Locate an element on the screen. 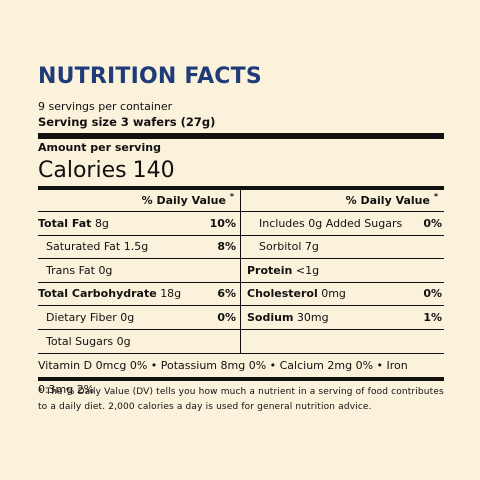 Image resolution: width=480 pixels, height=480 pixels. daily-value-header-left: % Daily Value * is located at coordinates (139, 201).